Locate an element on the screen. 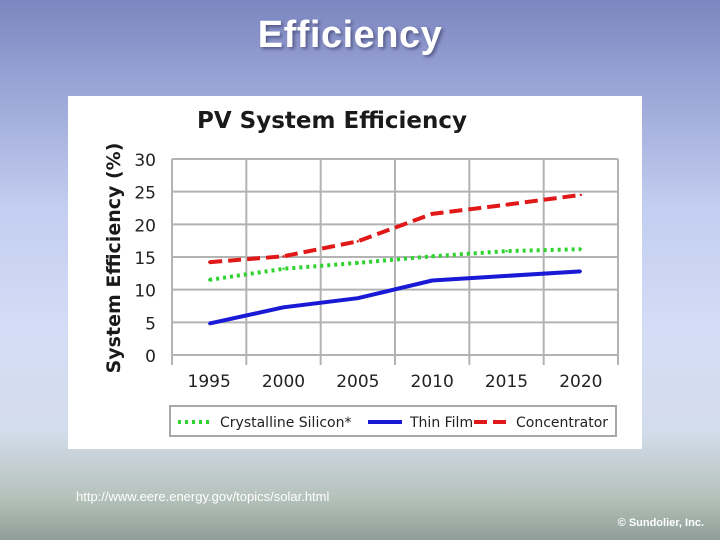  x-tick-label: 2010 is located at coordinates (432, 382).